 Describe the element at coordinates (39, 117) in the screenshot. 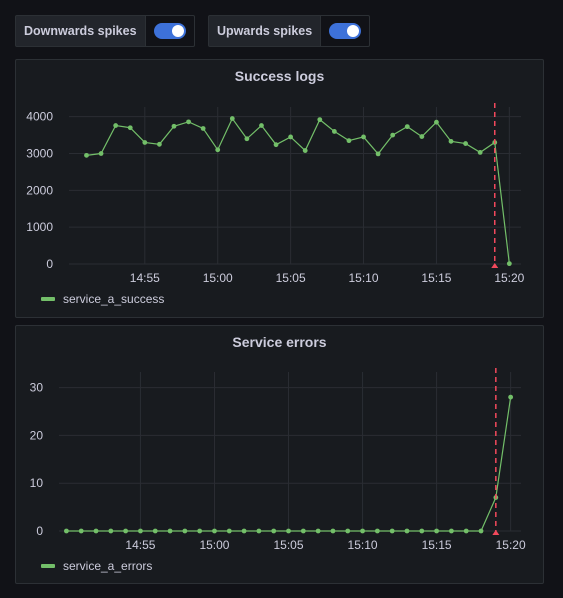

I see `y-tick-label: 4000` at that location.